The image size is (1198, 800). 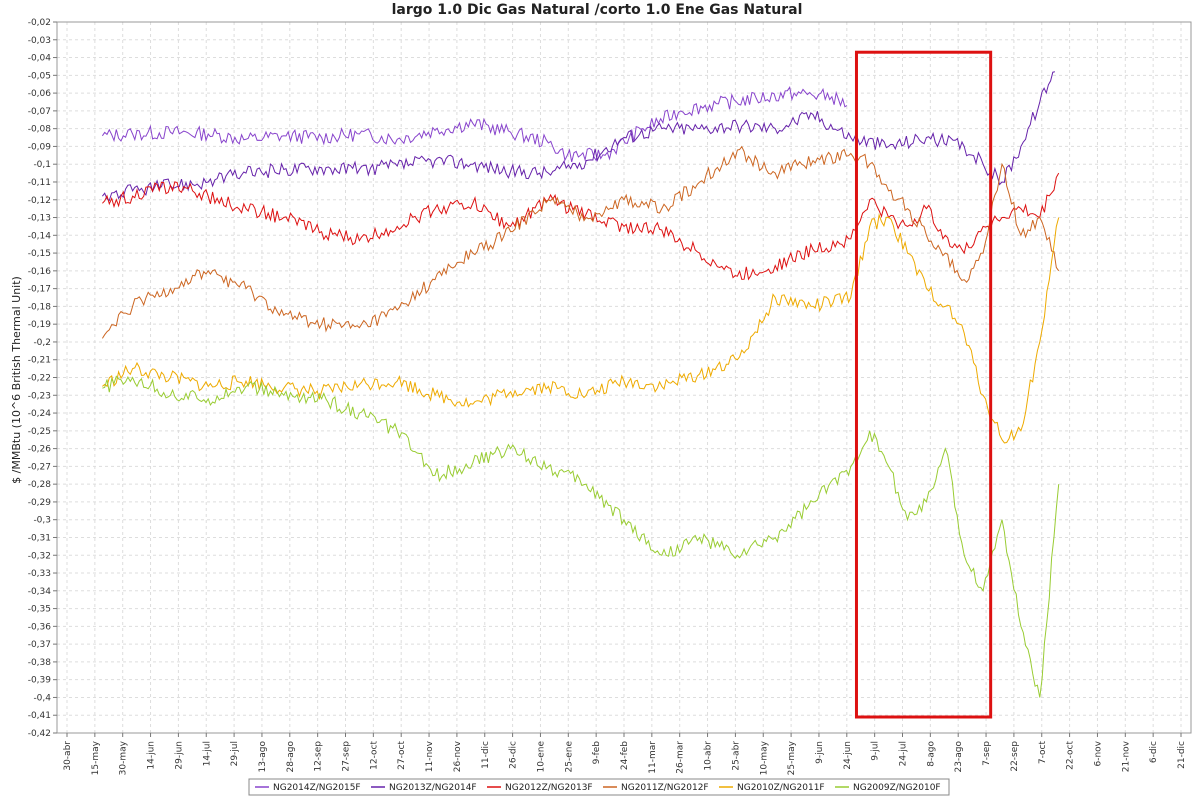 What do you see at coordinates (402, 755) in the screenshot?
I see `x-tick-label: 27-oct` at bounding box center [402, 755].